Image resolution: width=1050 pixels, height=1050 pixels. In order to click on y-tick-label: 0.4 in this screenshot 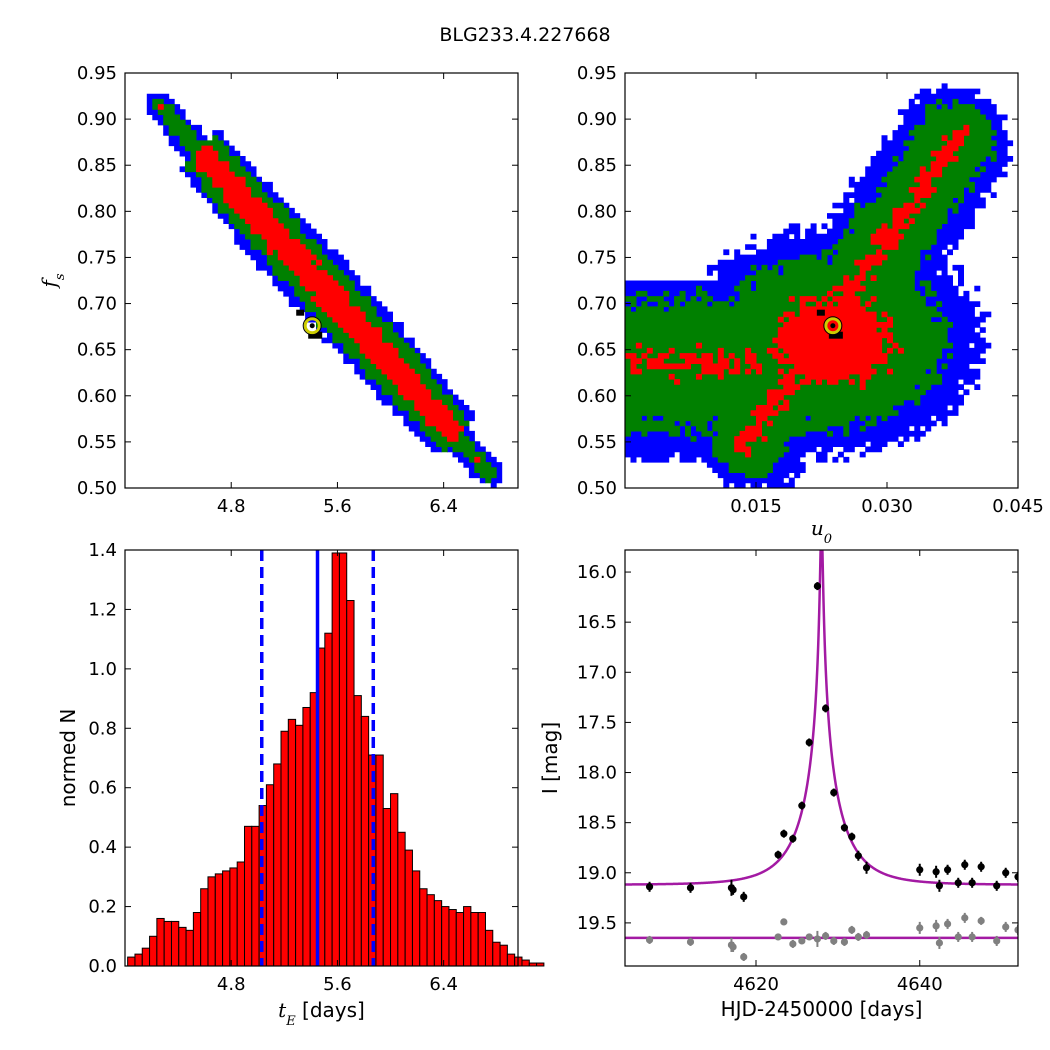, I will do `click(102, 847)`.